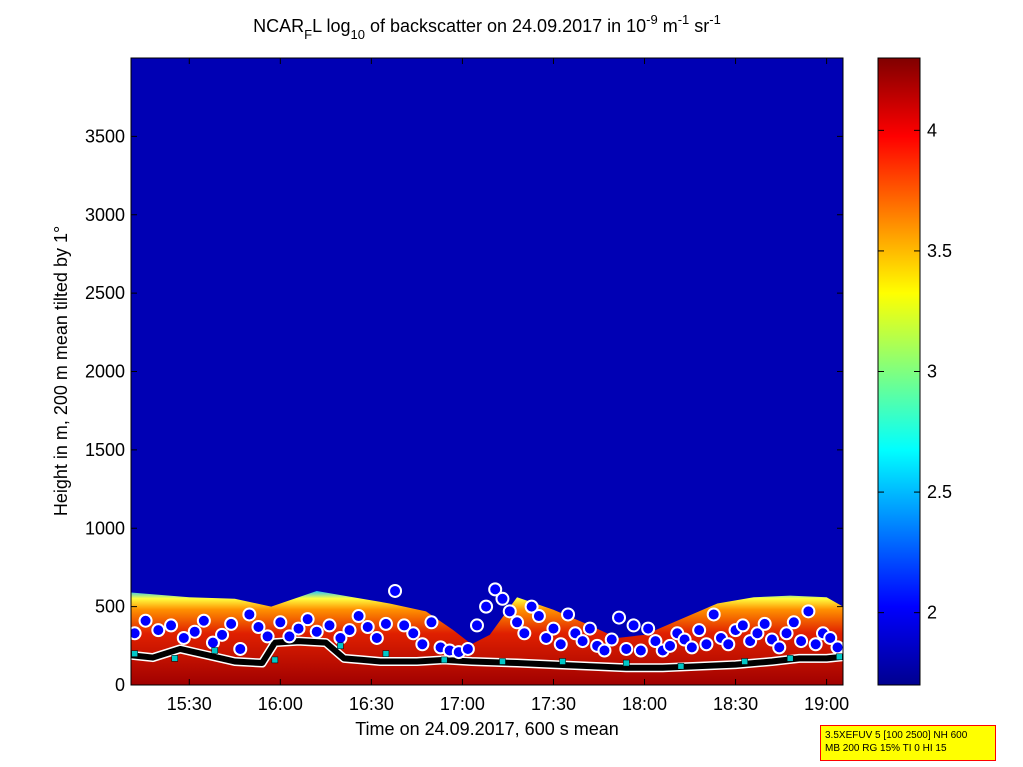  Describe the element at coordinates (487, 729) in the screenshot. I see `x-axis-label: Time on 24.09.2017, 600 s mean` at that location.